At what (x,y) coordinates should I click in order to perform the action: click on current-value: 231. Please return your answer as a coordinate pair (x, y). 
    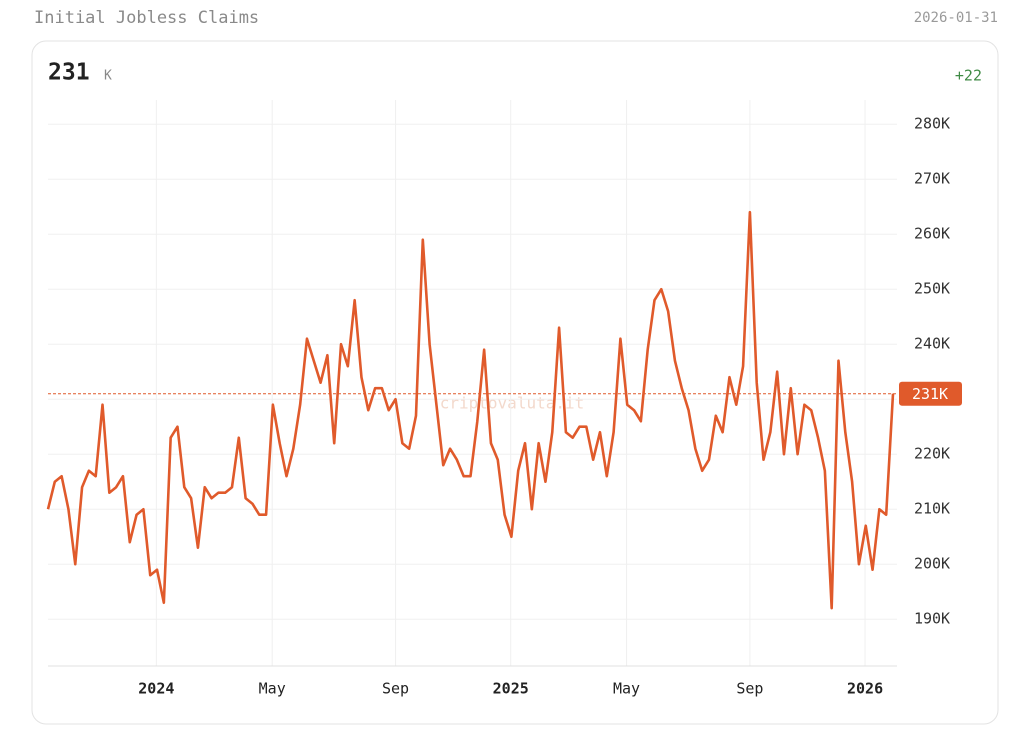
    Looking at the image, I should click on (69, 73).